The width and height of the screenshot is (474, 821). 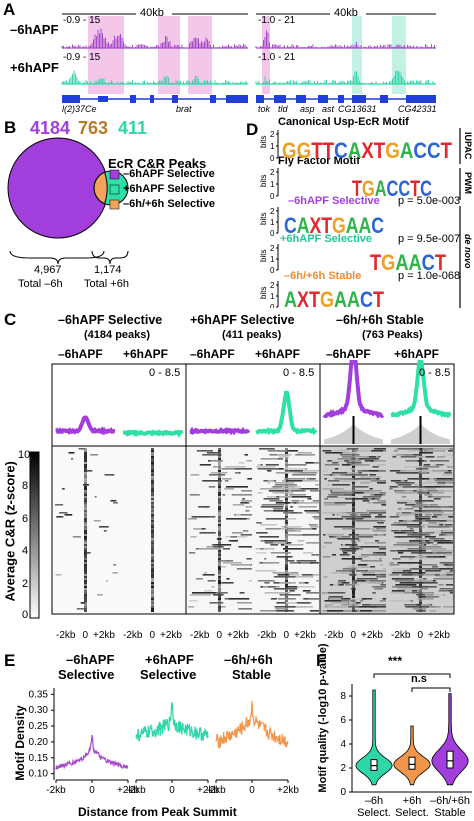 I want to click on heatmap-x-tick: 0, so click(x=219, y=635).